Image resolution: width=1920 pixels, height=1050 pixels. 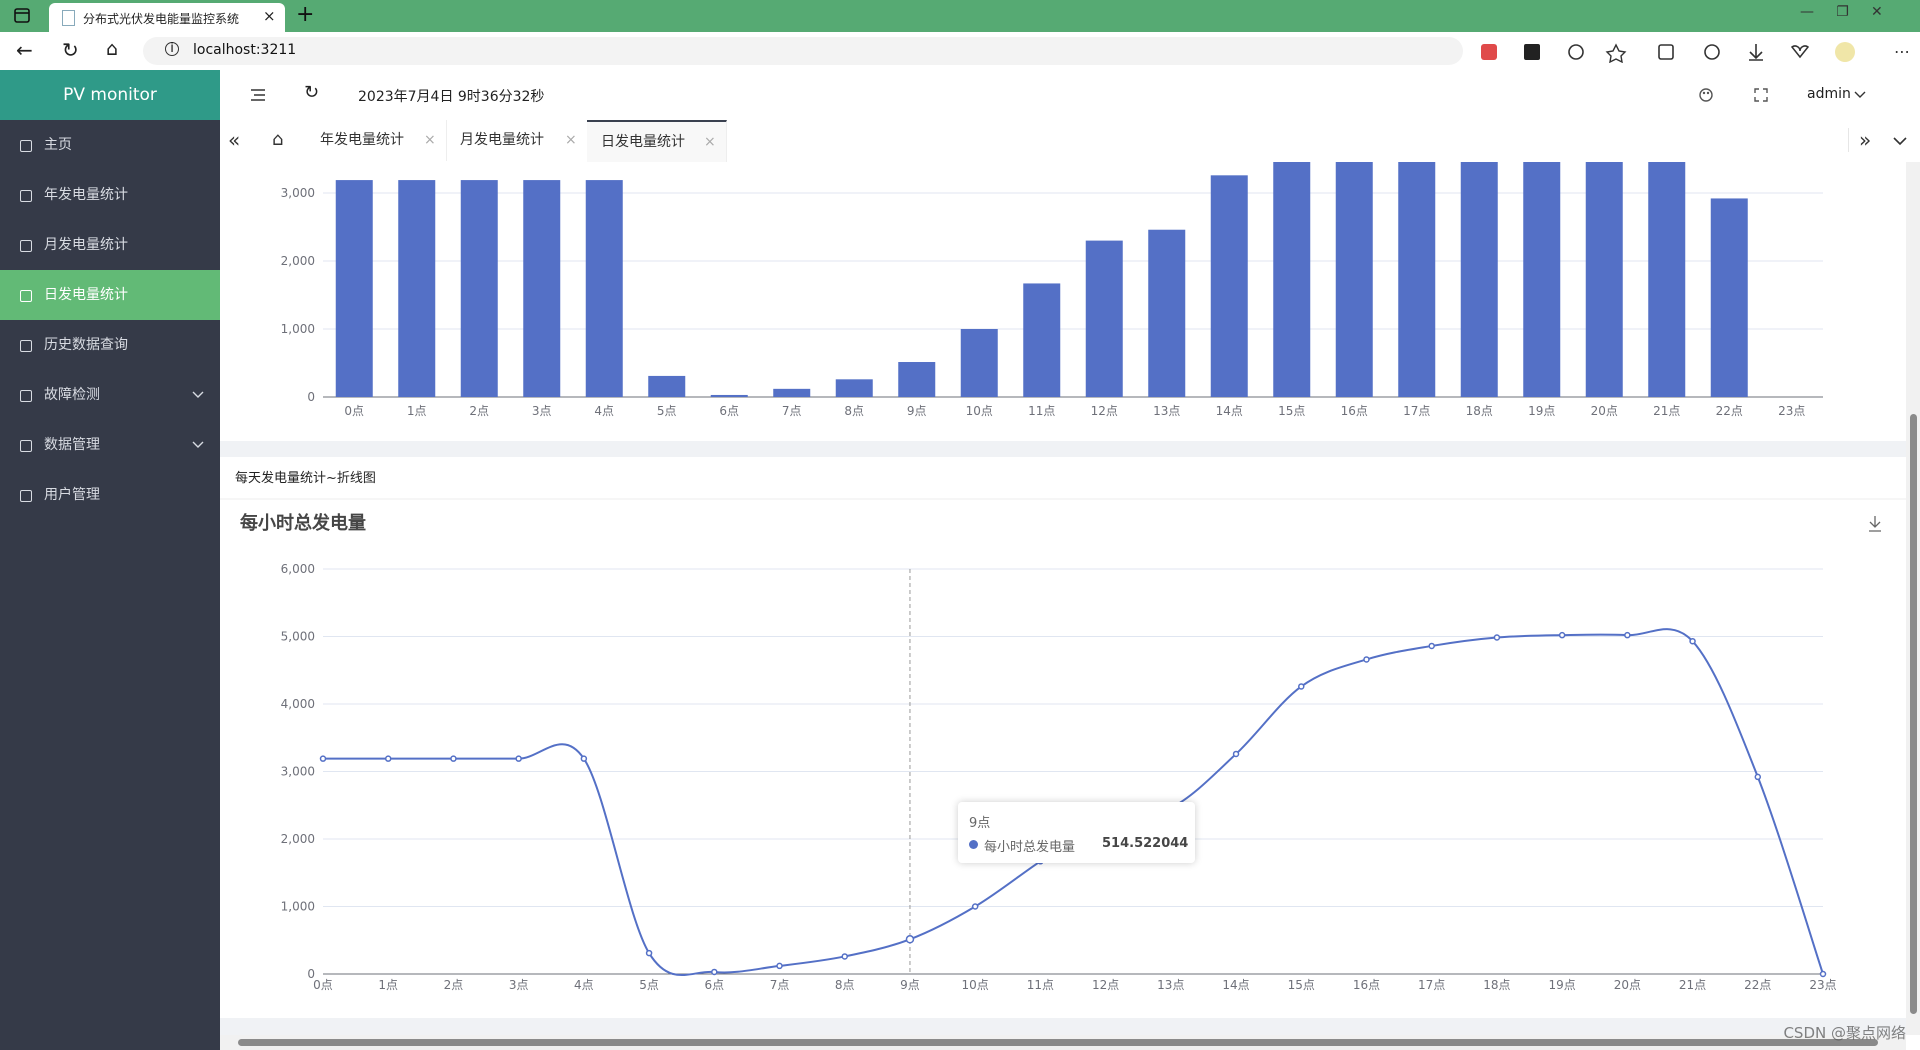 I want to click on menu-item: 年发电量统计, so click(x=110, y=195).